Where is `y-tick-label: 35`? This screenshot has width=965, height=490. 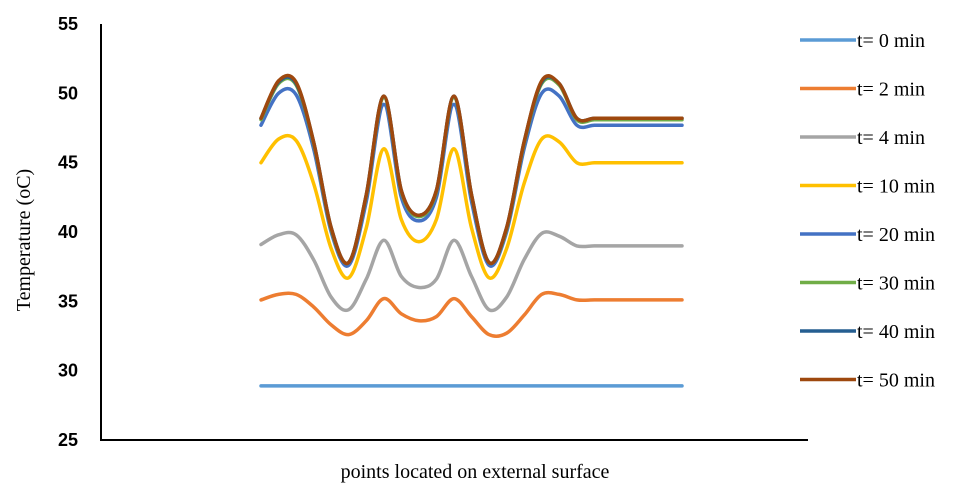 y-tick-label: 35 is located at coordinates (68, 301).